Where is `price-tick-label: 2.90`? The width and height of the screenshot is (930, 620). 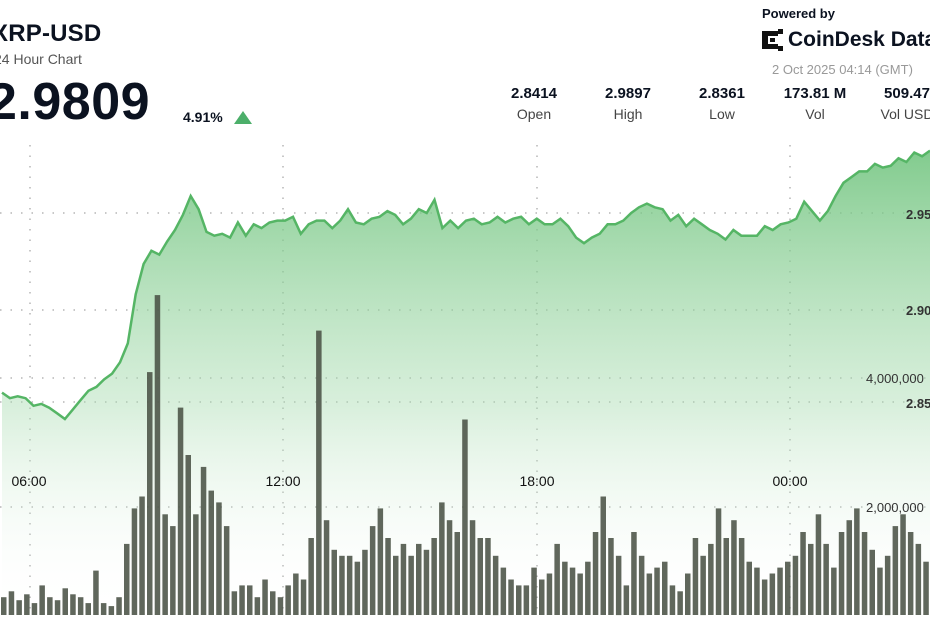
price-tick-label: 2.90 is located at coordinates (918, 310).